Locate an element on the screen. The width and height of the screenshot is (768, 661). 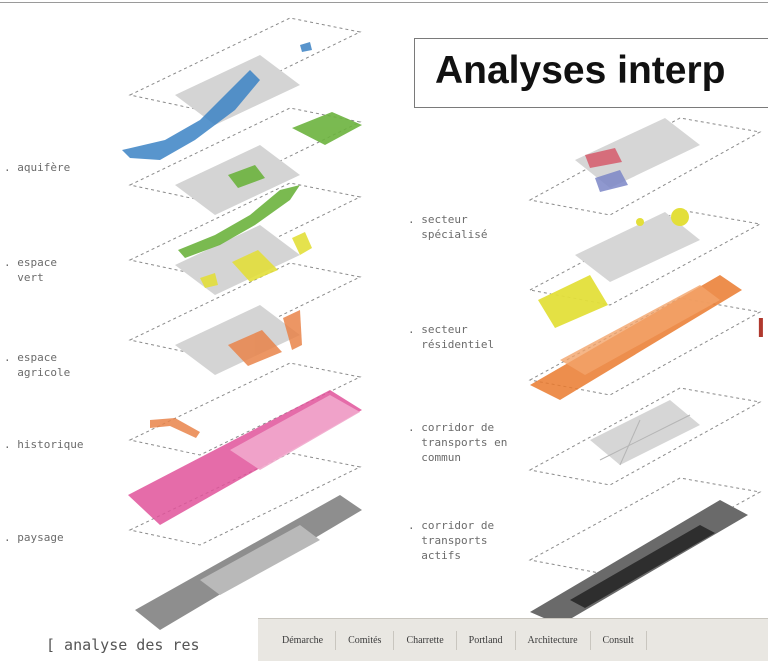
agricultural-layer-shapes is located at coordinates (256, 260).